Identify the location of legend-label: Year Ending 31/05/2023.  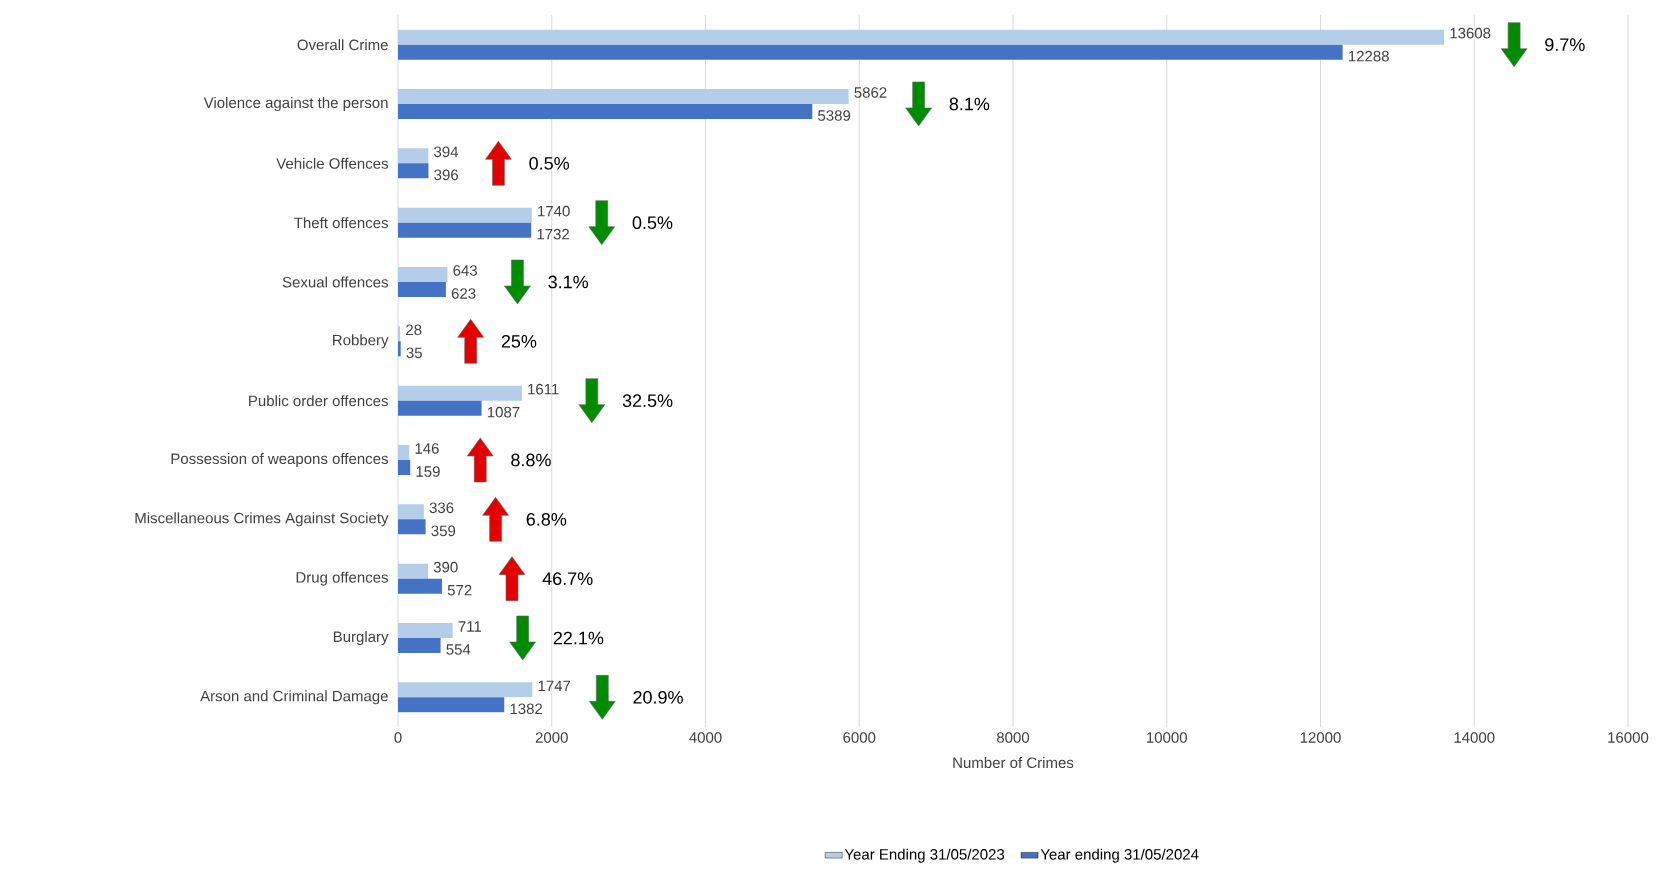
(924, 855).